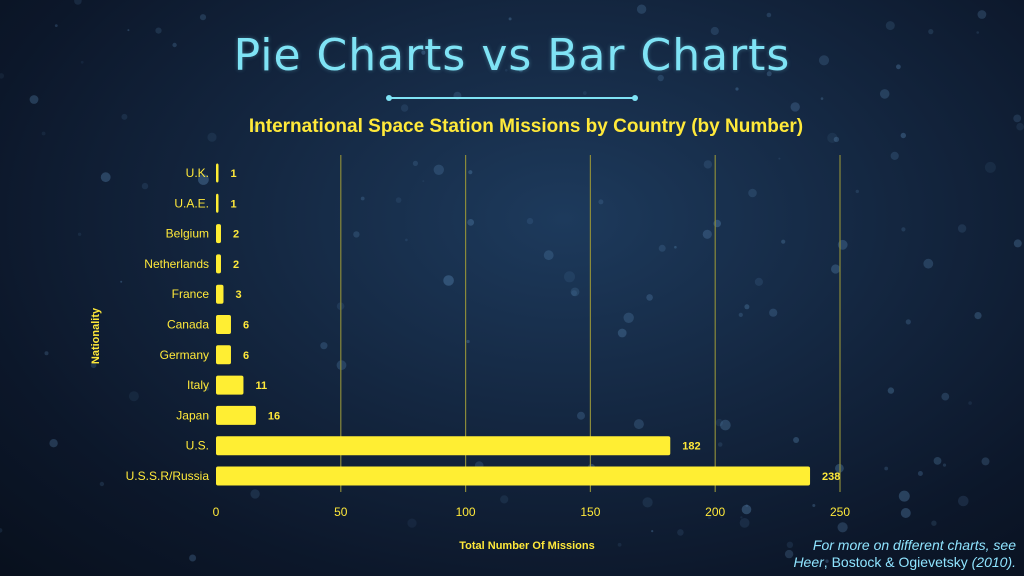  I want to click on title-divider, so click(512, 98).